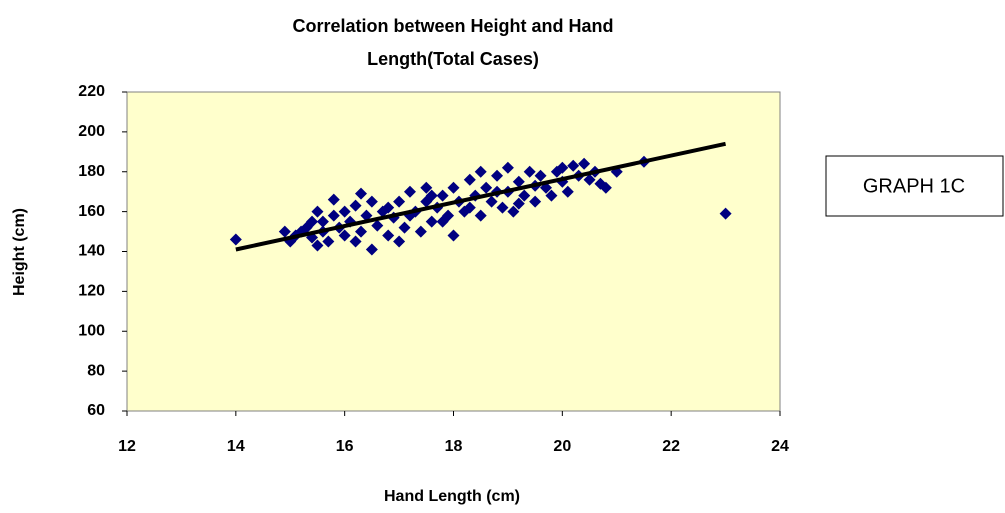  I want to click on trendline, so click(481, 196).